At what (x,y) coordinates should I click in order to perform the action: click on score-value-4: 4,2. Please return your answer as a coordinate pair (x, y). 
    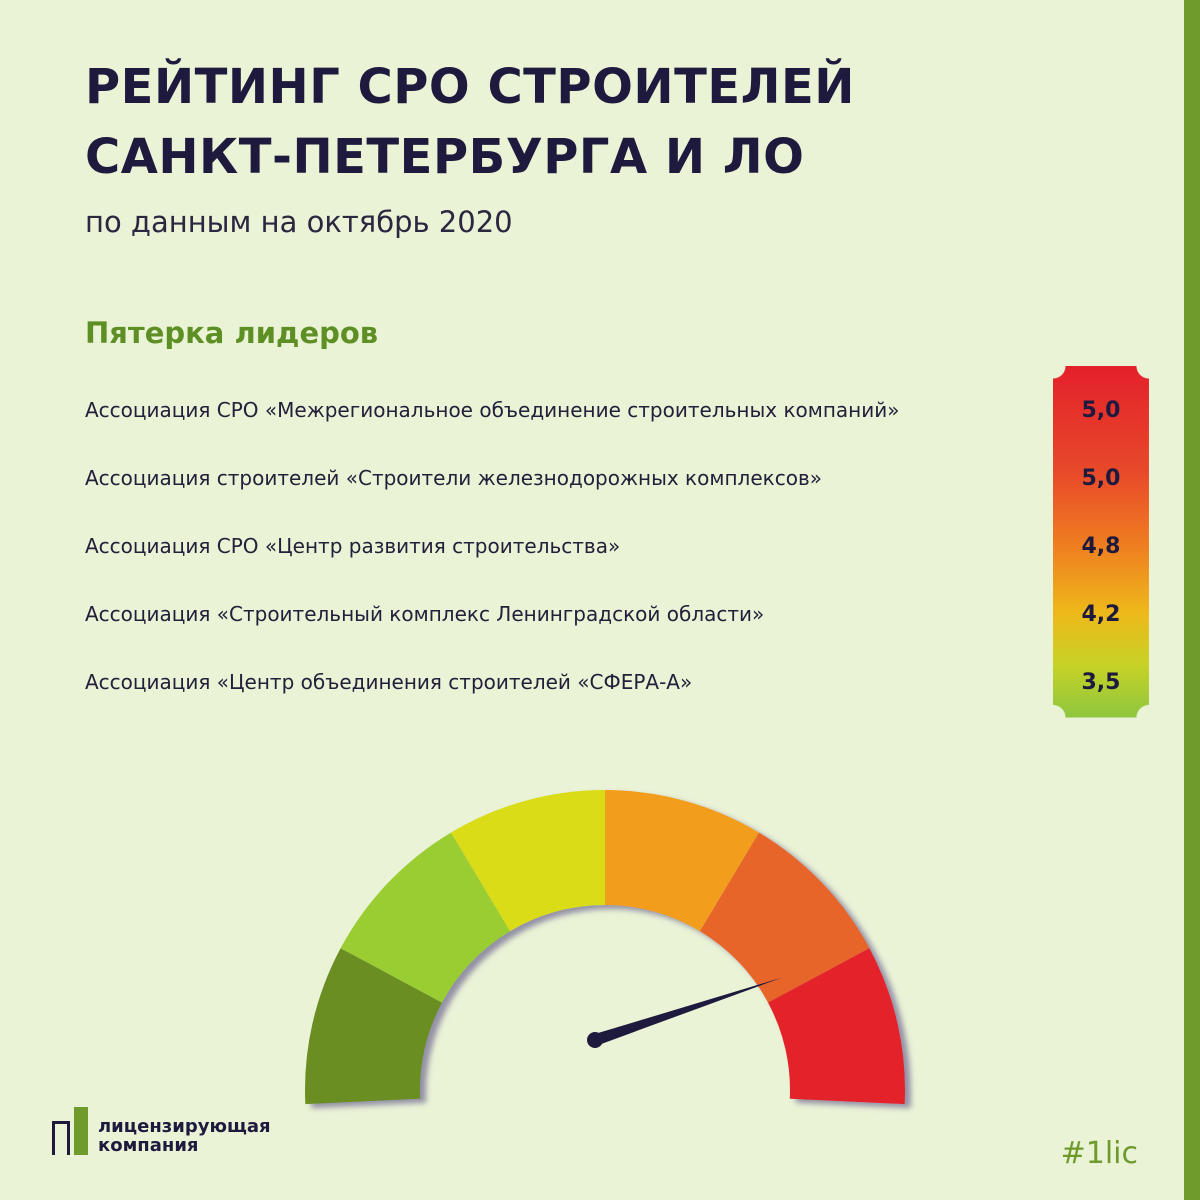
    Looking at the image, I should click on (1101, 614).